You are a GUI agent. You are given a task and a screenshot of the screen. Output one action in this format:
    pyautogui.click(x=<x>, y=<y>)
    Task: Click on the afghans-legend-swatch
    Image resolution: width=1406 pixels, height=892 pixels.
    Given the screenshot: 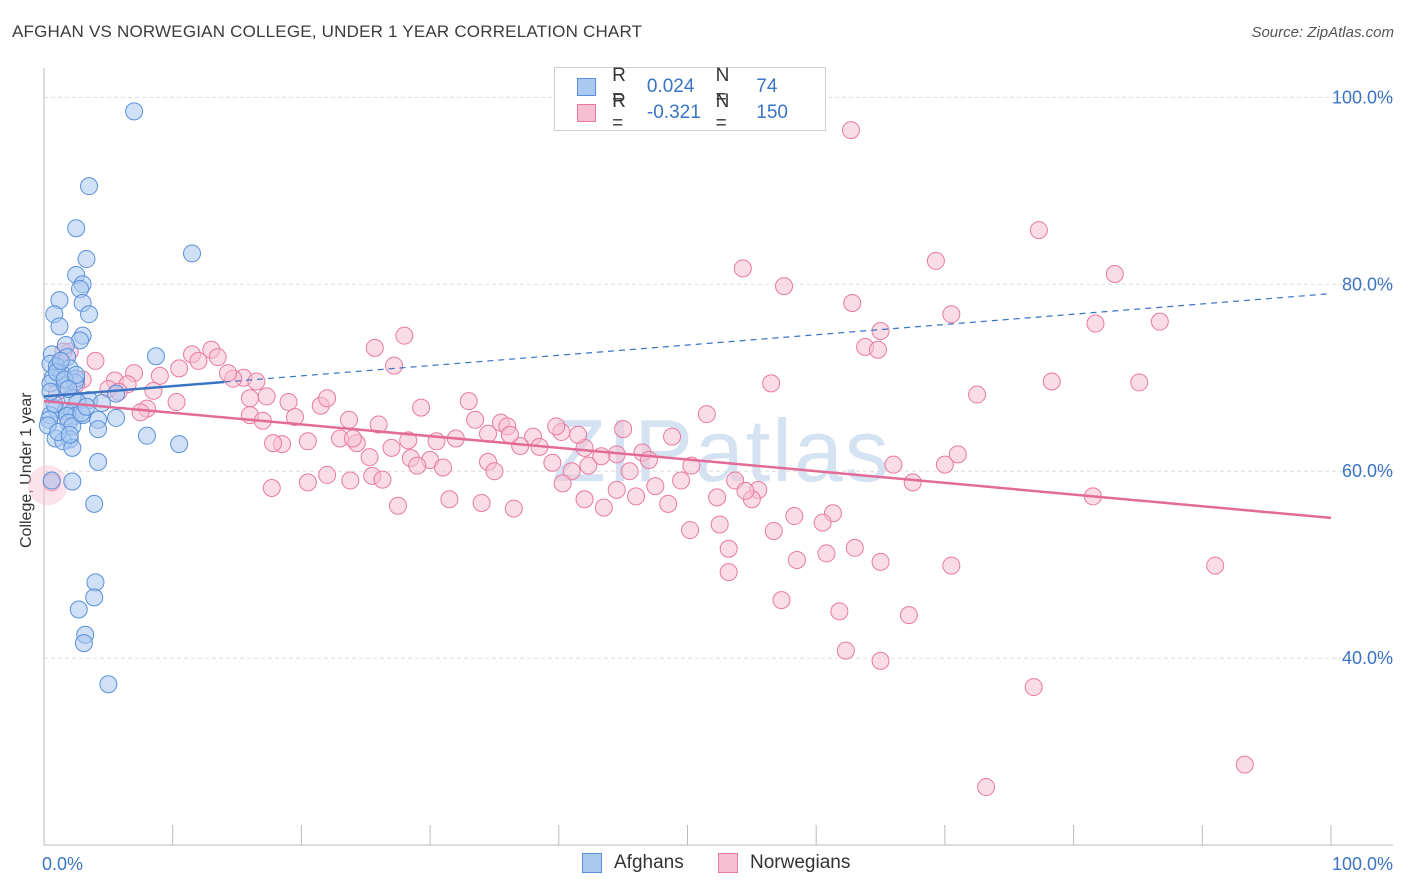 What is the action you would take?
    pyautogui.click(x=592, y=863)
    